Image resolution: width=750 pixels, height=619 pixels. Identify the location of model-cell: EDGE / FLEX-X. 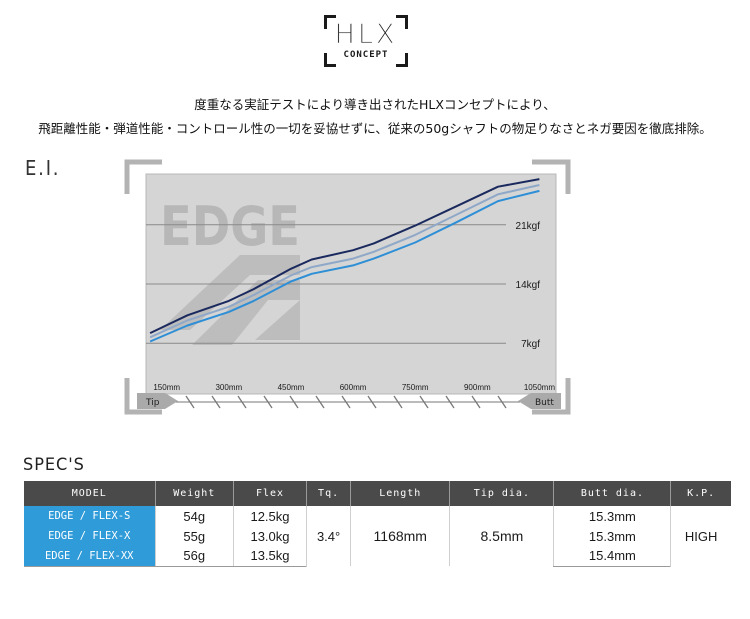
(89, 536).